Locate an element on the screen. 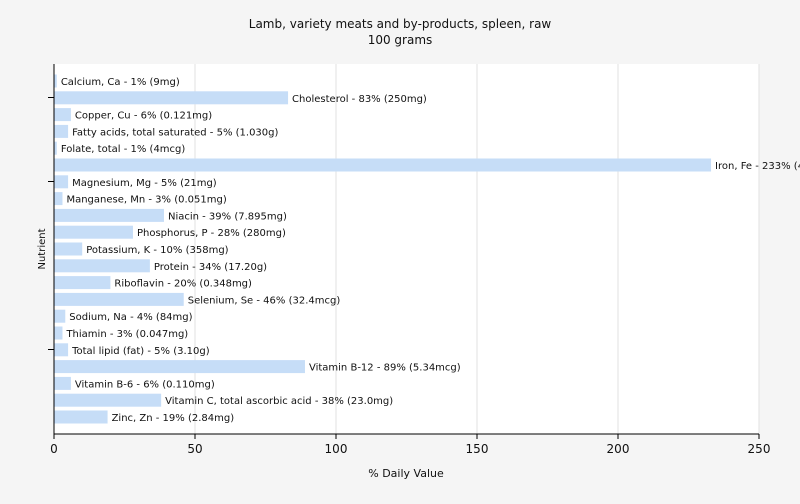  bar-label: Iron, Fe - 233% (41.89mg) is located at coordinates (757, 166).